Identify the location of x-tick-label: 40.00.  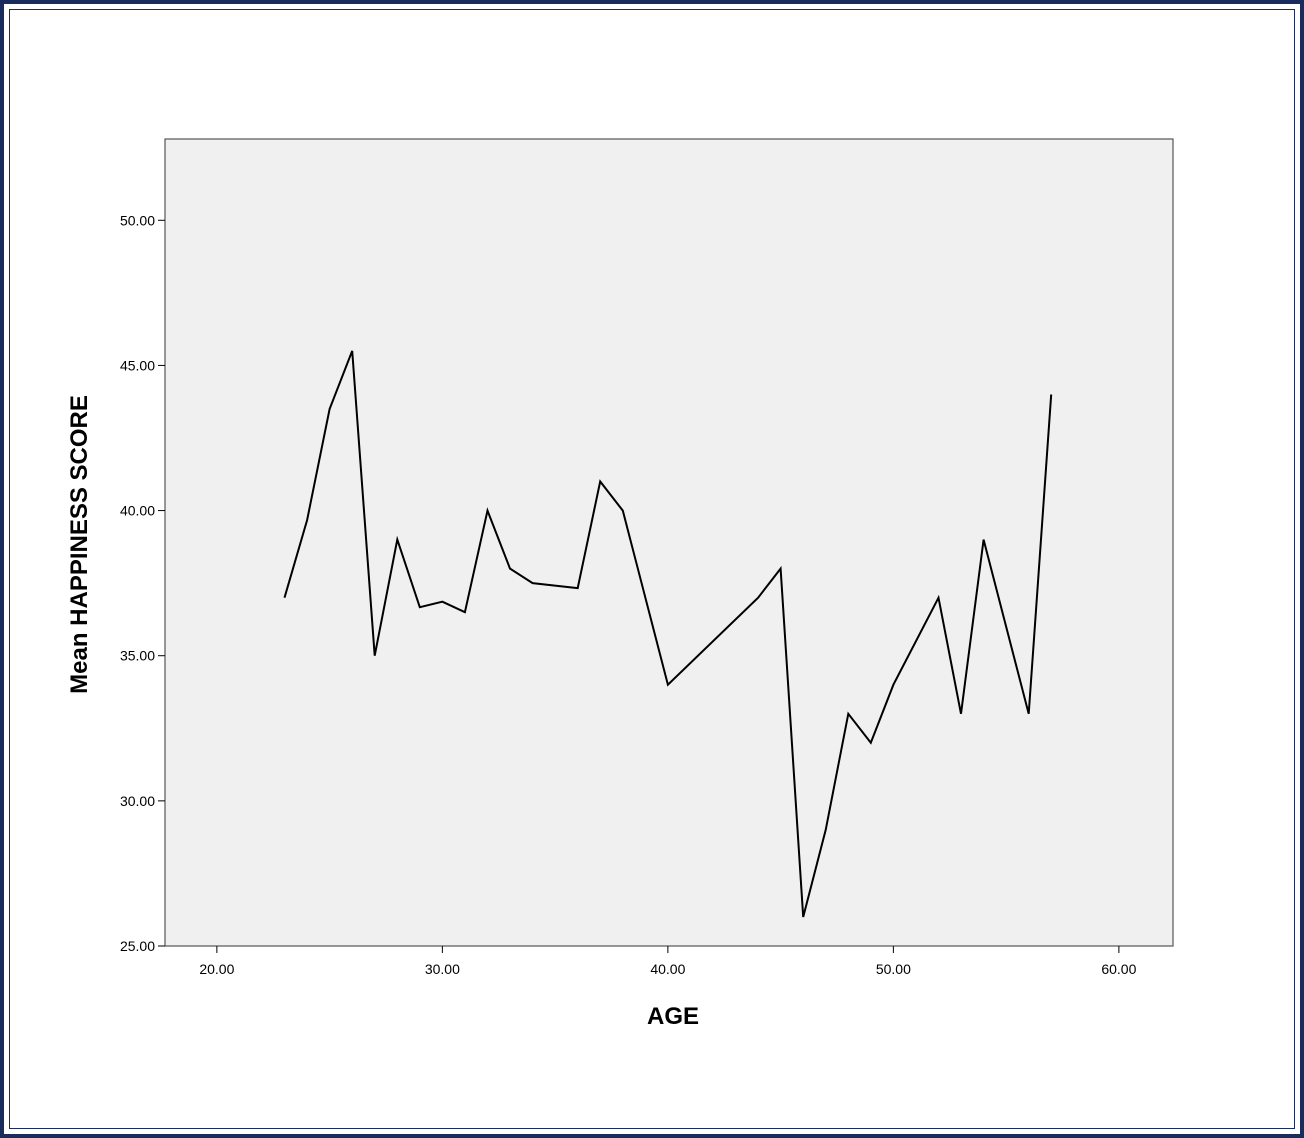
(667, 969).